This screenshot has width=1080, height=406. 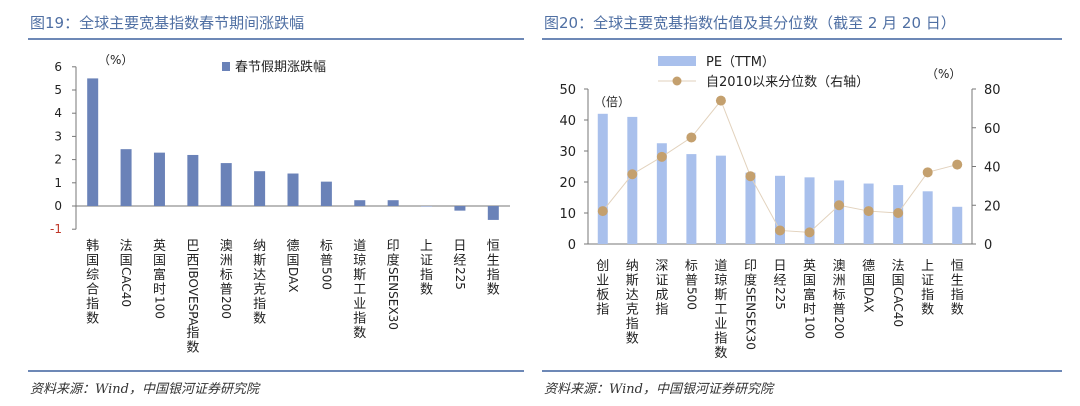 I want to click on figure-20-title: 图20：全球主要宽基指数估值及其分位数（截至 2 月 20 日）, so click(x=750, y=23).